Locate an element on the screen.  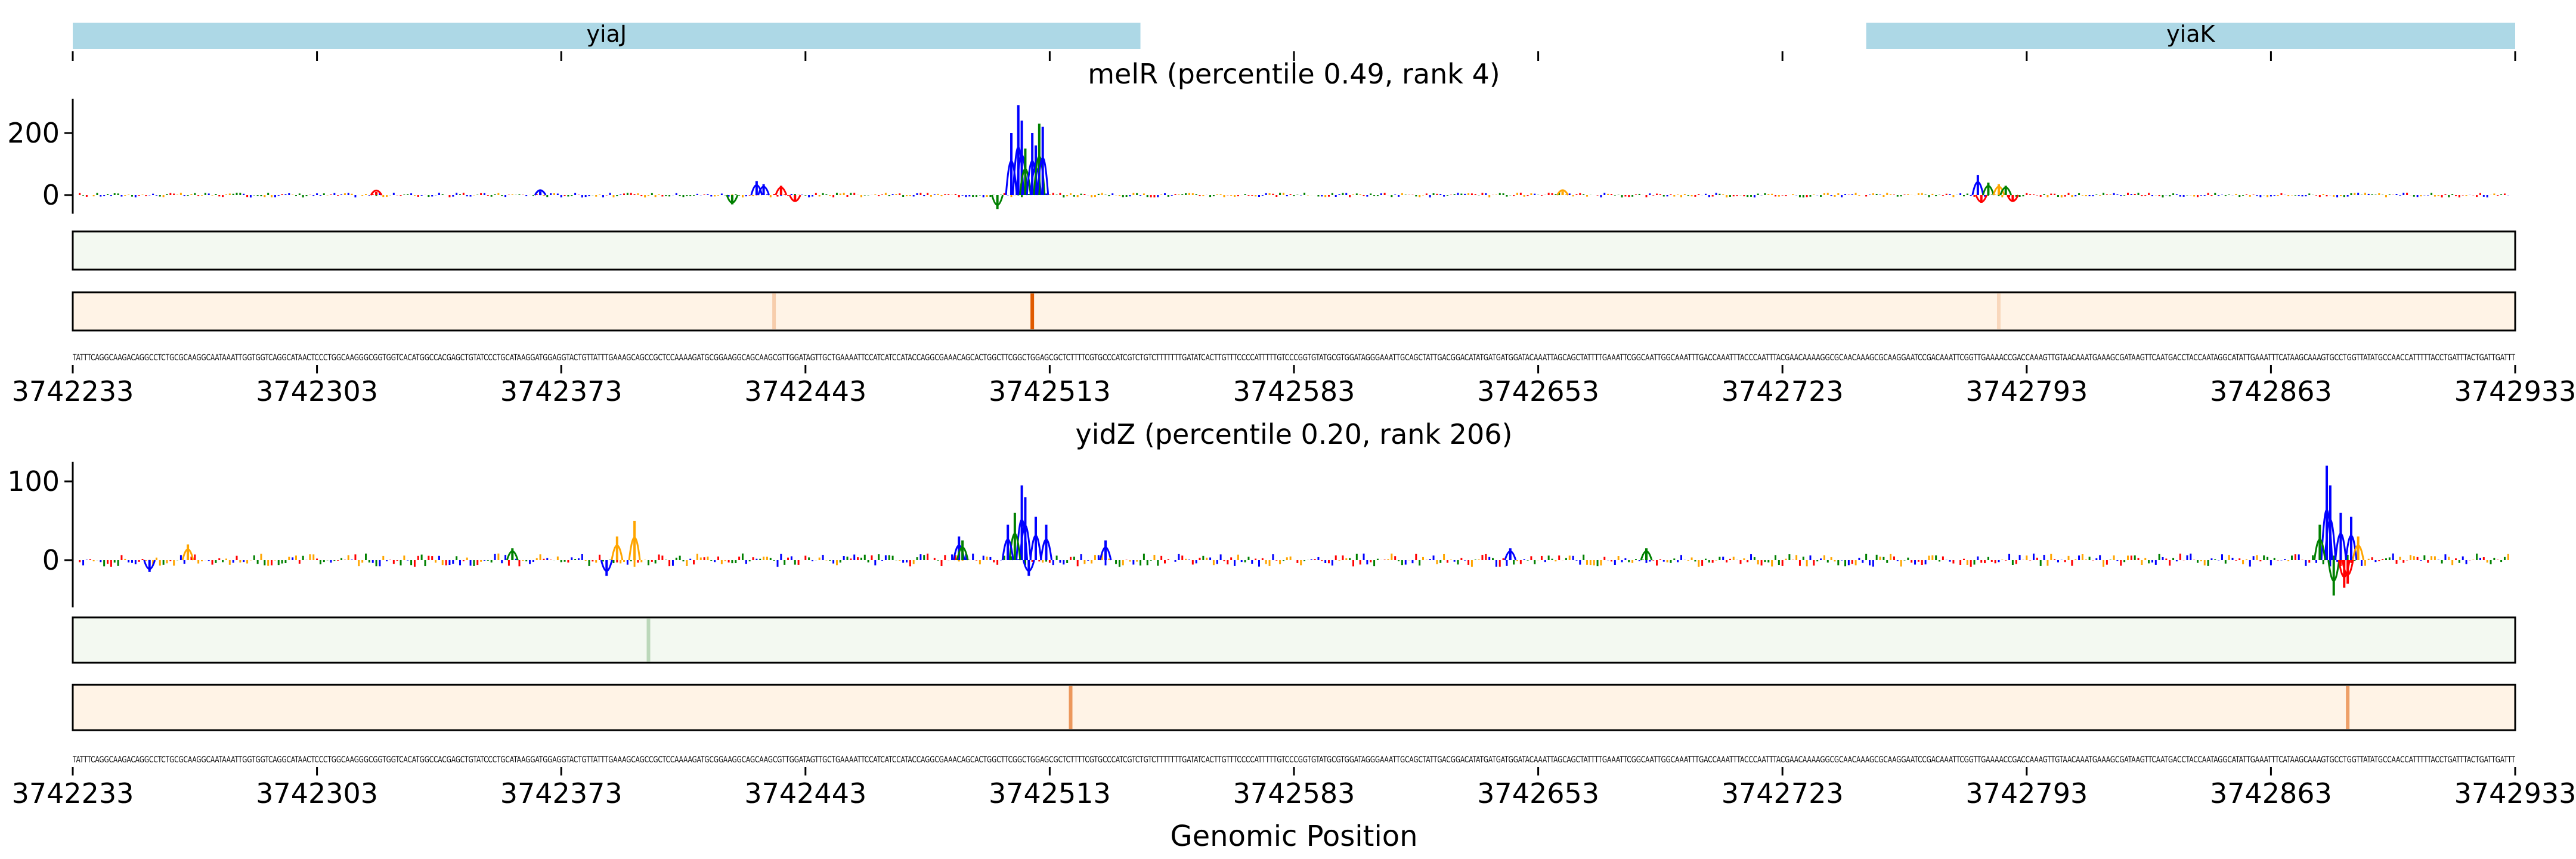
y-tick-label: 100 is located at coordinates (33, 481).